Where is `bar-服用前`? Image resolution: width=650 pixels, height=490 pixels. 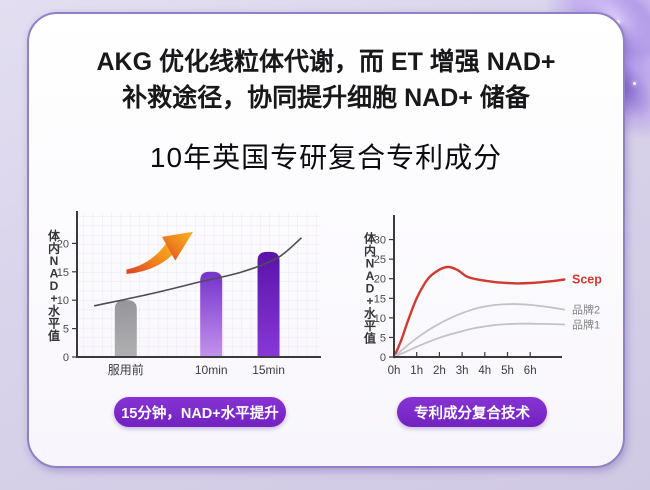 bar-服用前 is located at coordinates (125, 328).